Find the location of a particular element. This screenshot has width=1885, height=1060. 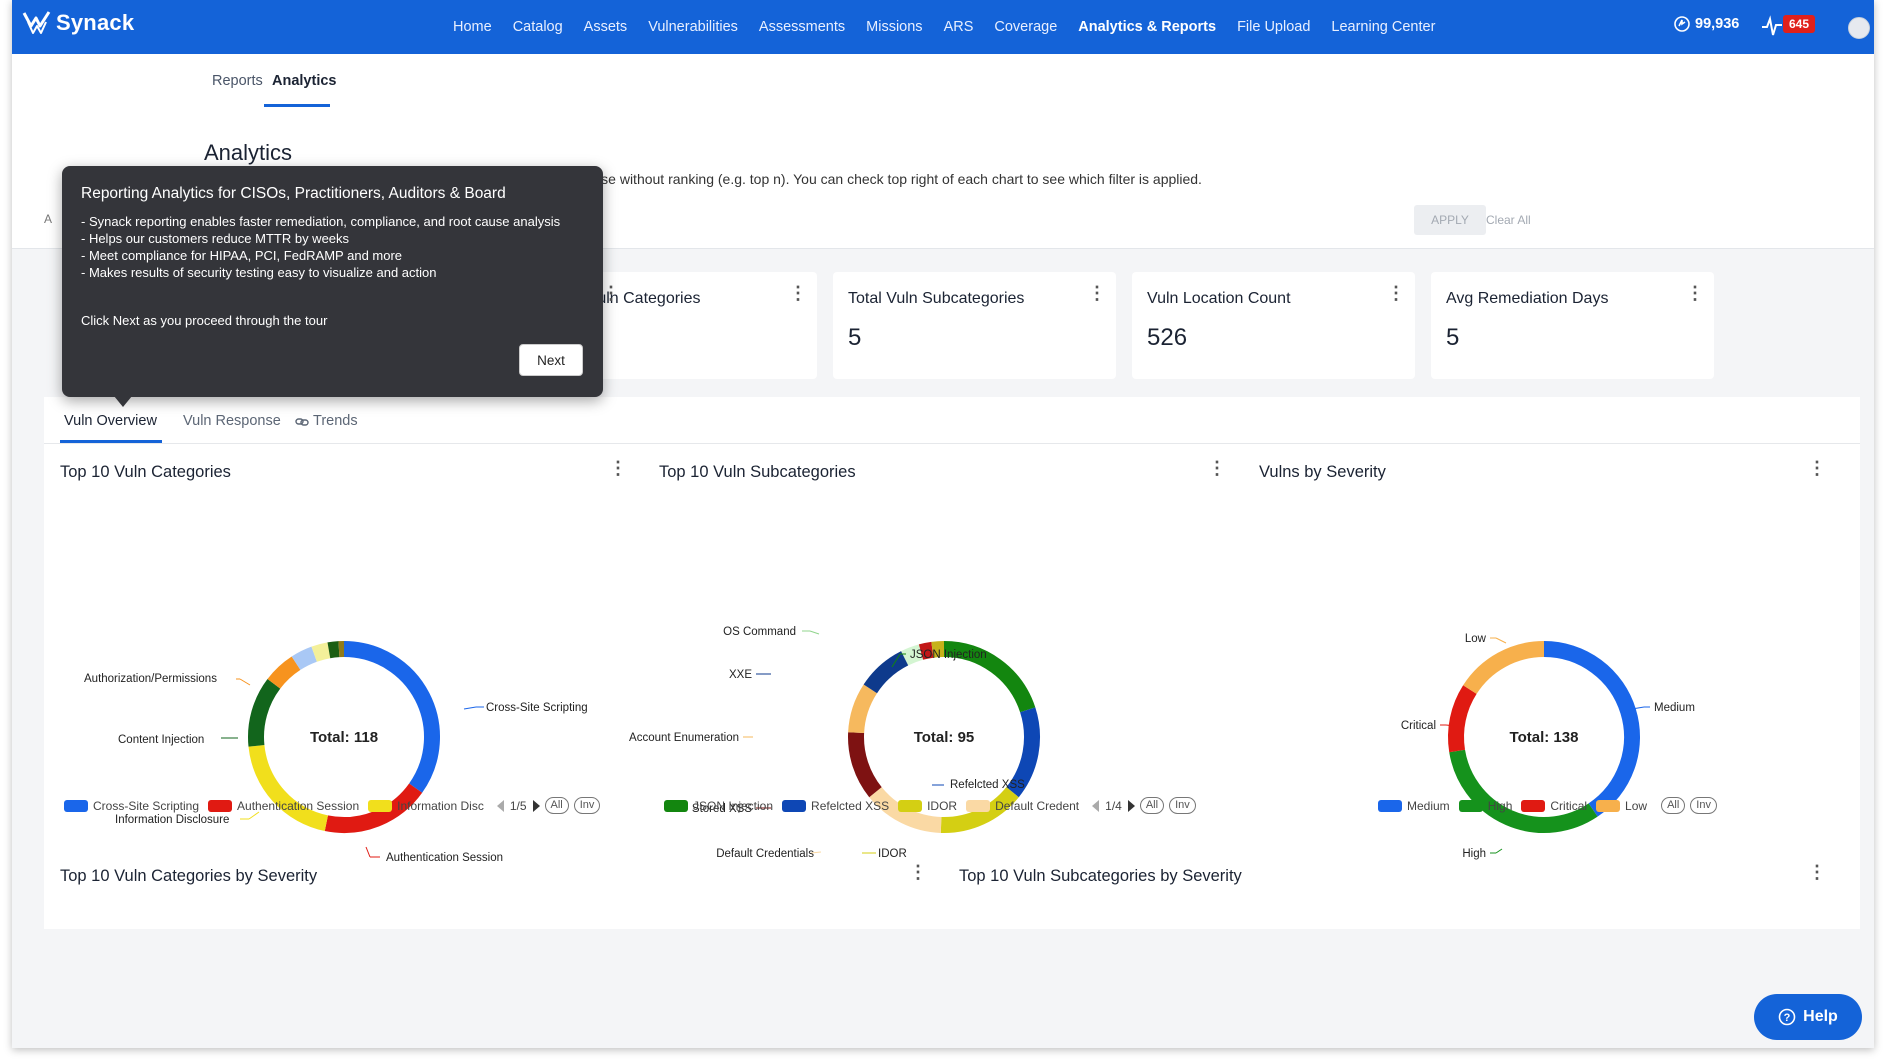

legend-item: Critical is located at coordinates (1554, 806).